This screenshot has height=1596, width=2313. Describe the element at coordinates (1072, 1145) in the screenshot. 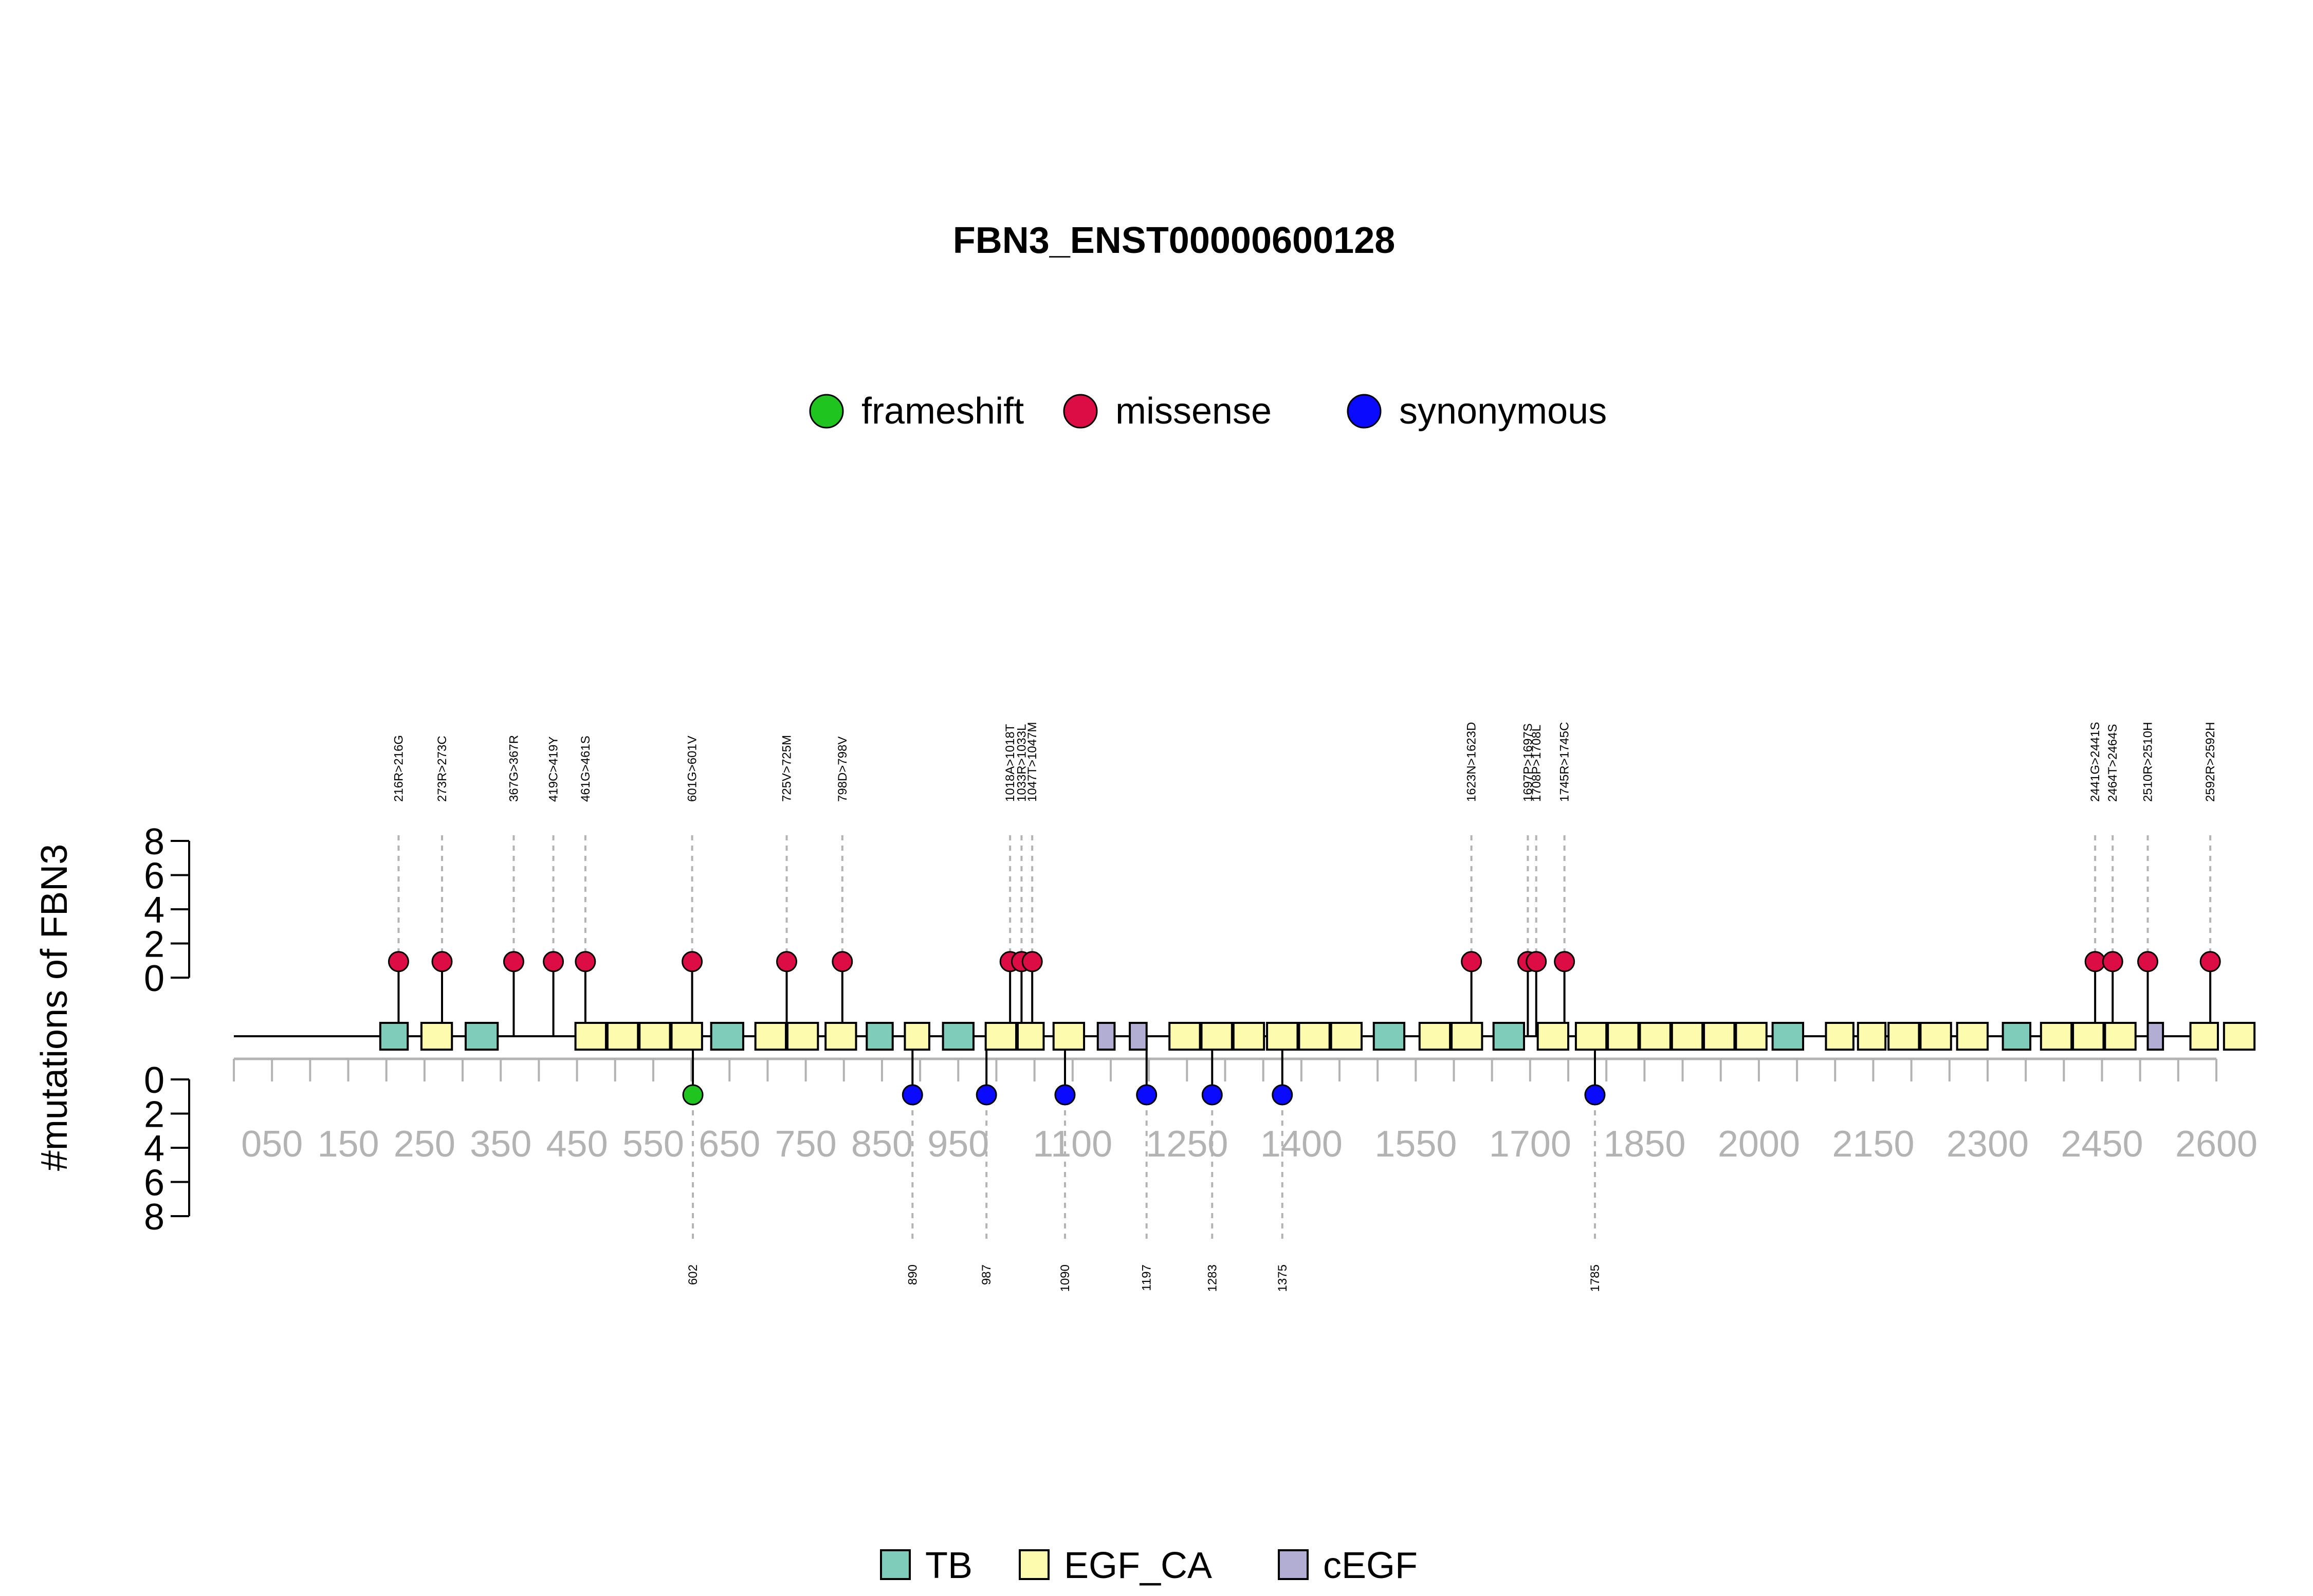

I see `x-tick-label: 1100` at that location.